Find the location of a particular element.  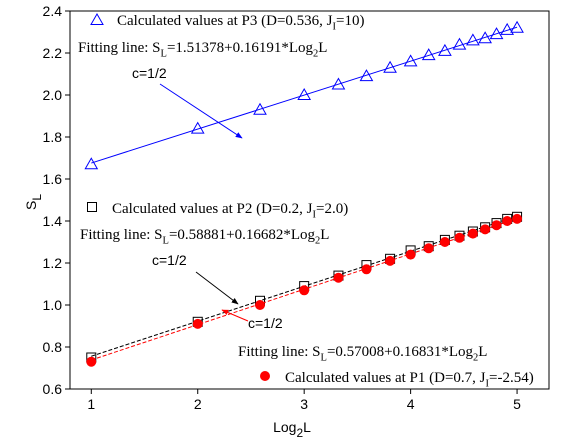

x-axis-label: Log2L is located at coordinates (292, 429).